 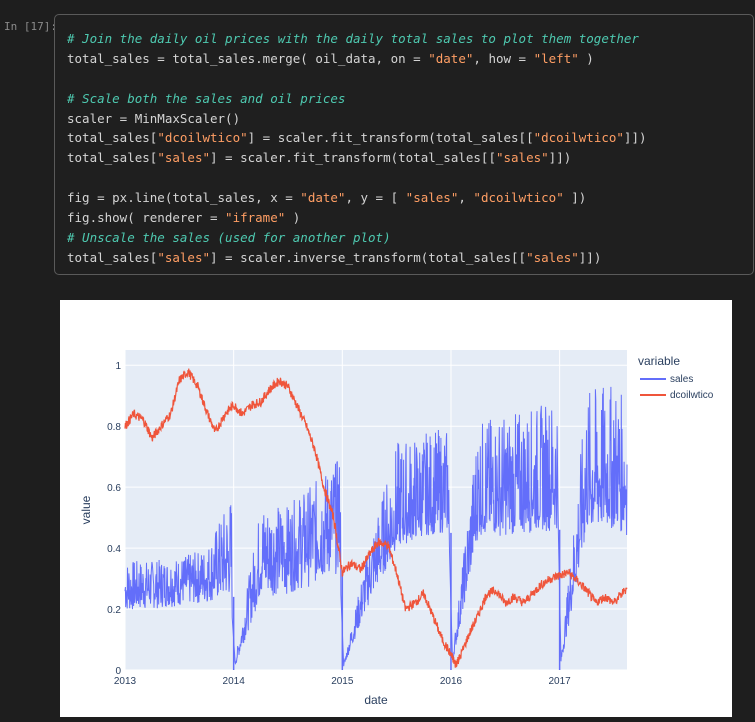 What do you see at coordinates (114, 488) in the screenshot?
I see `y-tick-label: 0.6` at bounding box center [114, 488].